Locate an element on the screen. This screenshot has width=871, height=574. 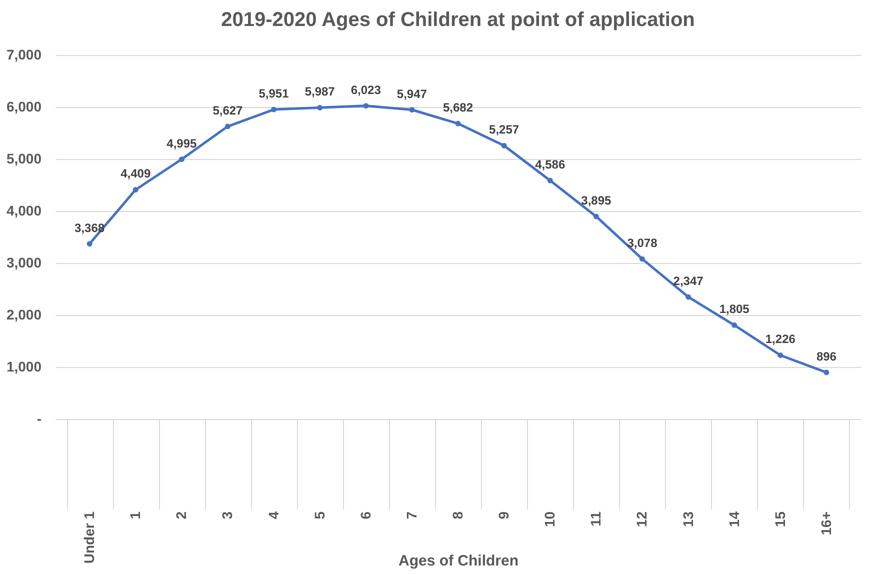
y-tick-label: 4,000 is located at coordinates (24, 210).